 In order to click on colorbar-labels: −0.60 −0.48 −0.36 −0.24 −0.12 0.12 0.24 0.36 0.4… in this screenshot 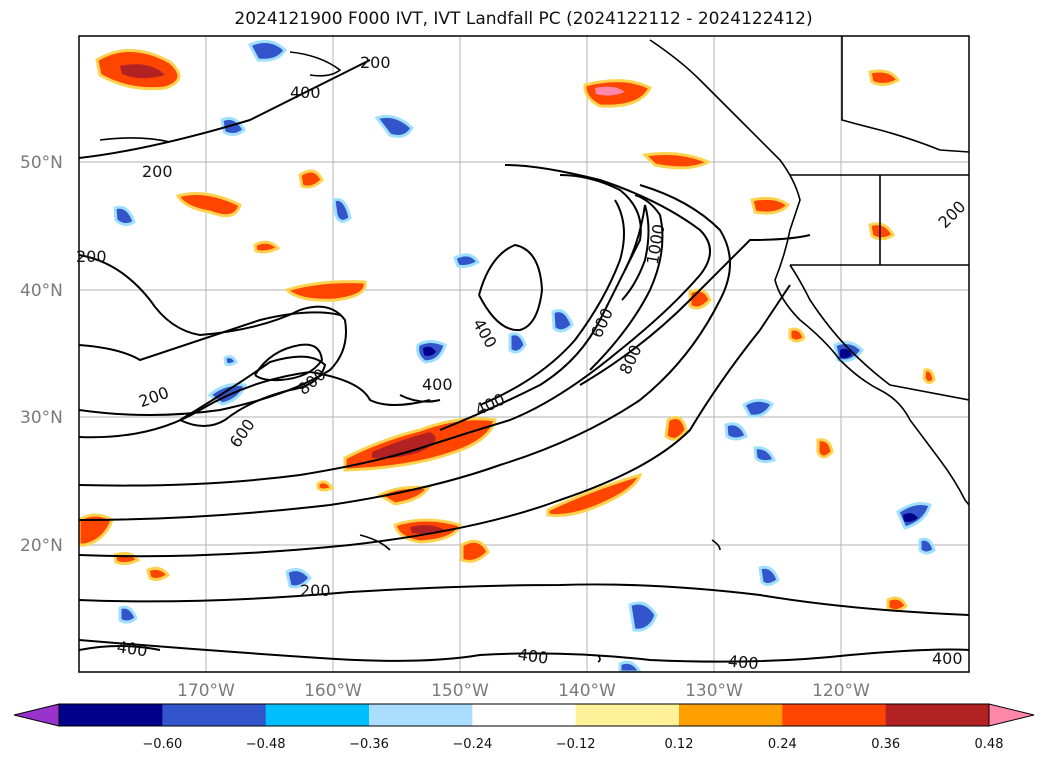, I will do `click(573, 744)`.